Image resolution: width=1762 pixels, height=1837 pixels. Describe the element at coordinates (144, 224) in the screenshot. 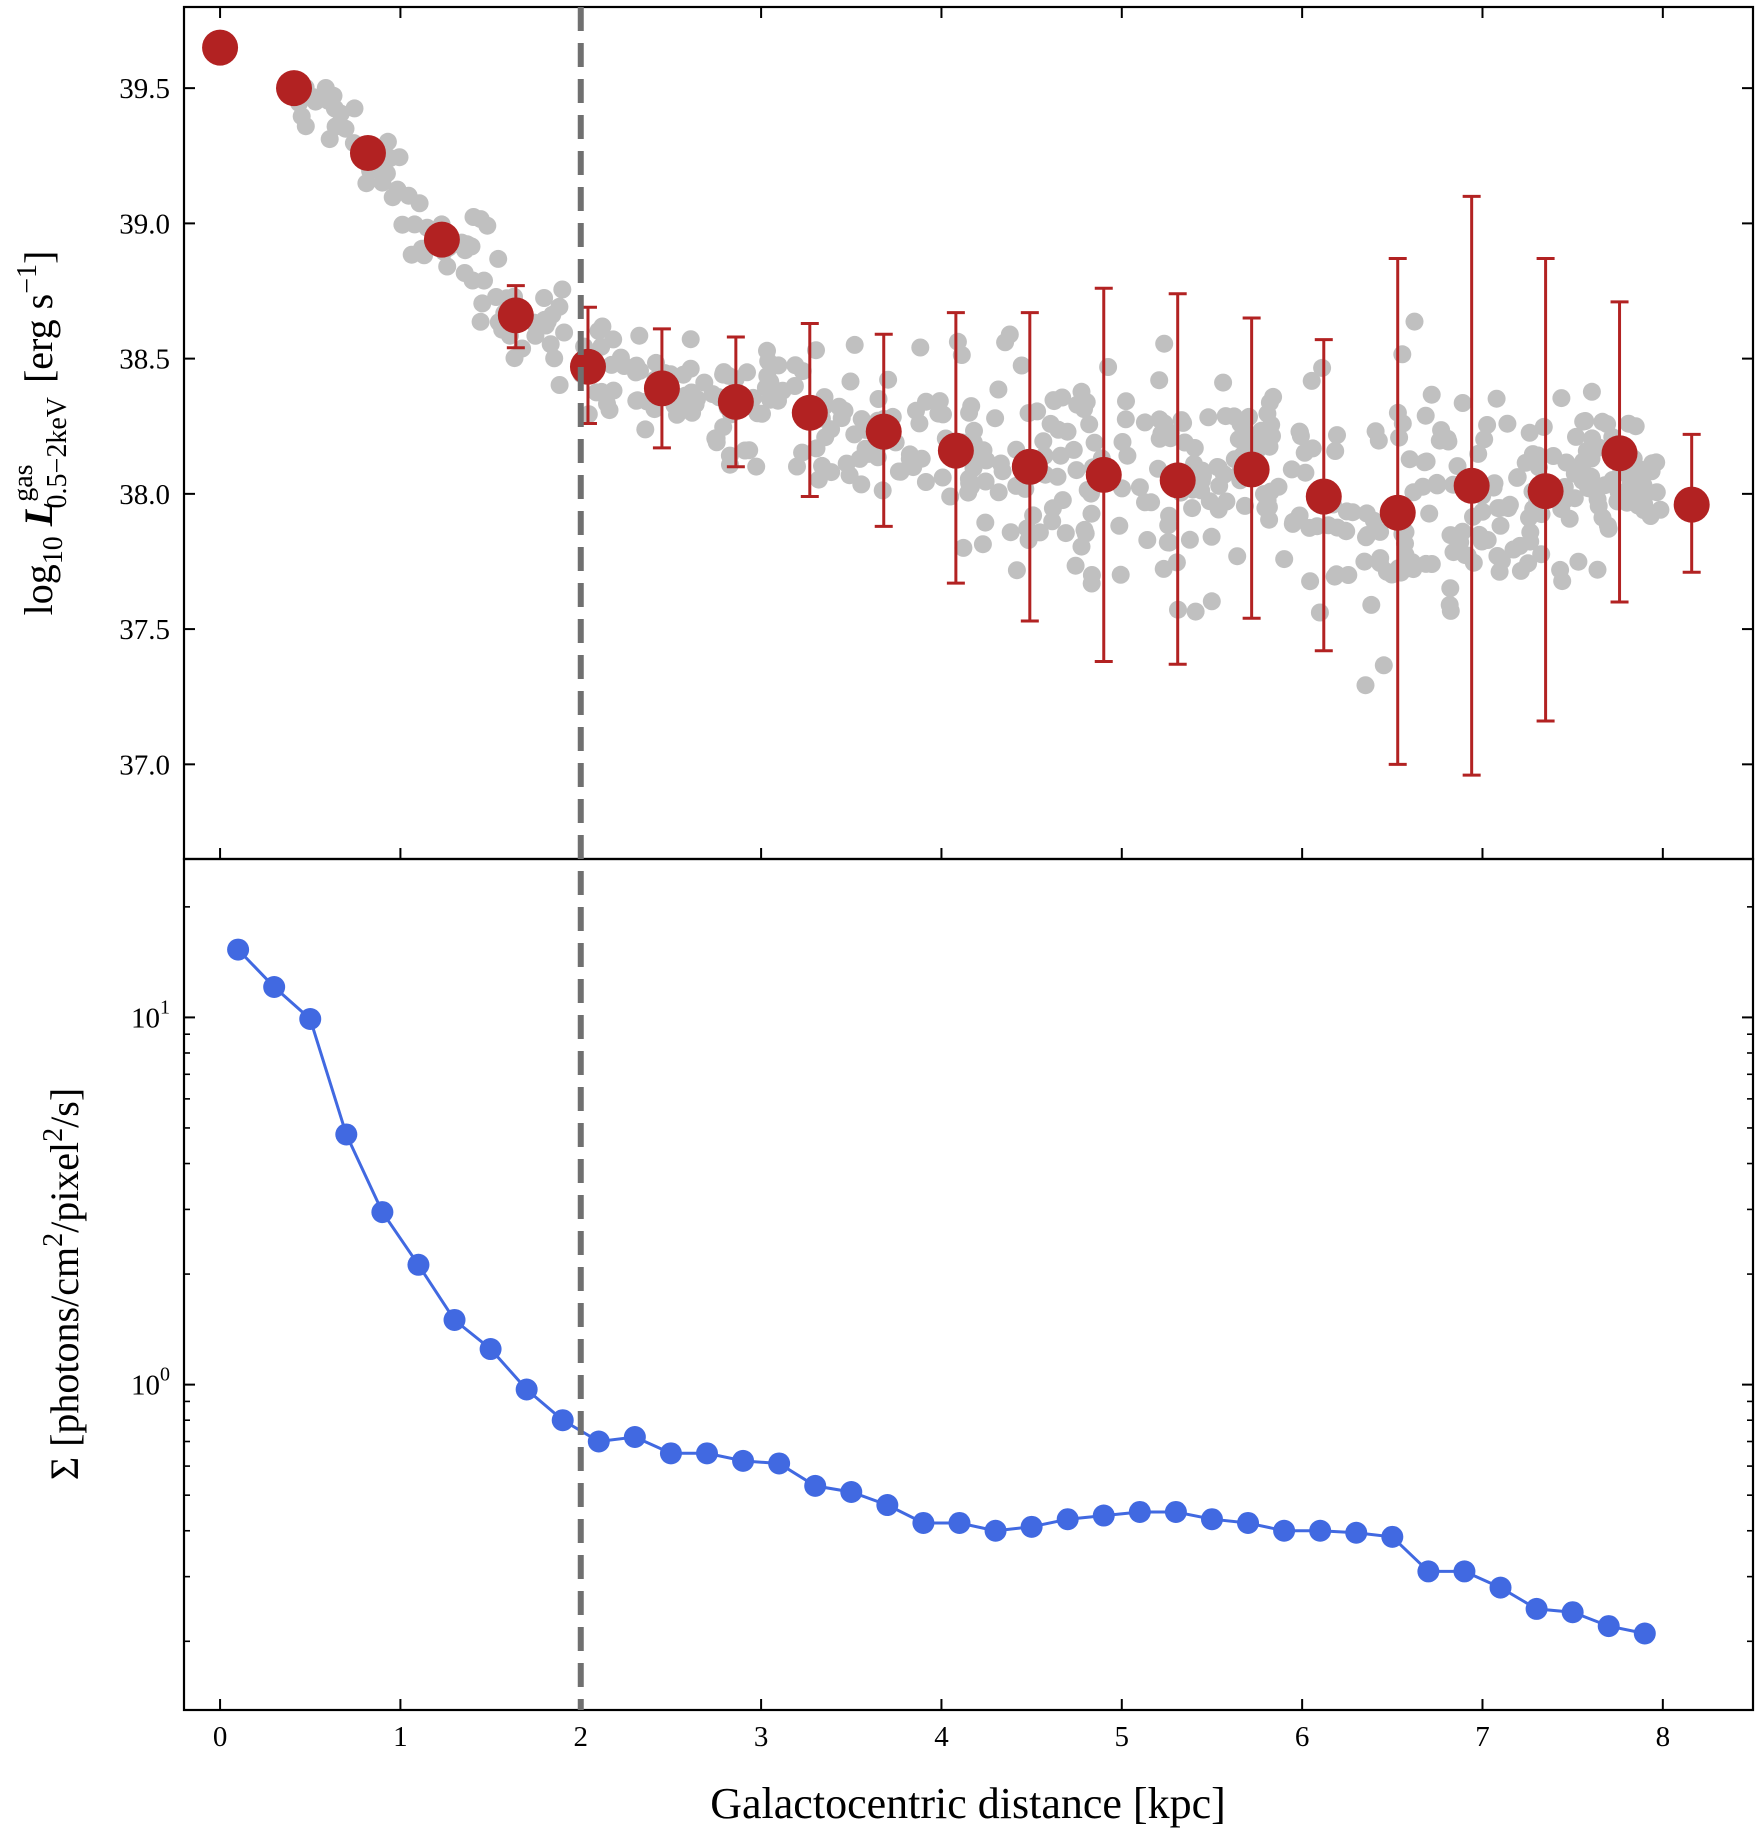

I see `y-tick-label: 39.0` at that location.